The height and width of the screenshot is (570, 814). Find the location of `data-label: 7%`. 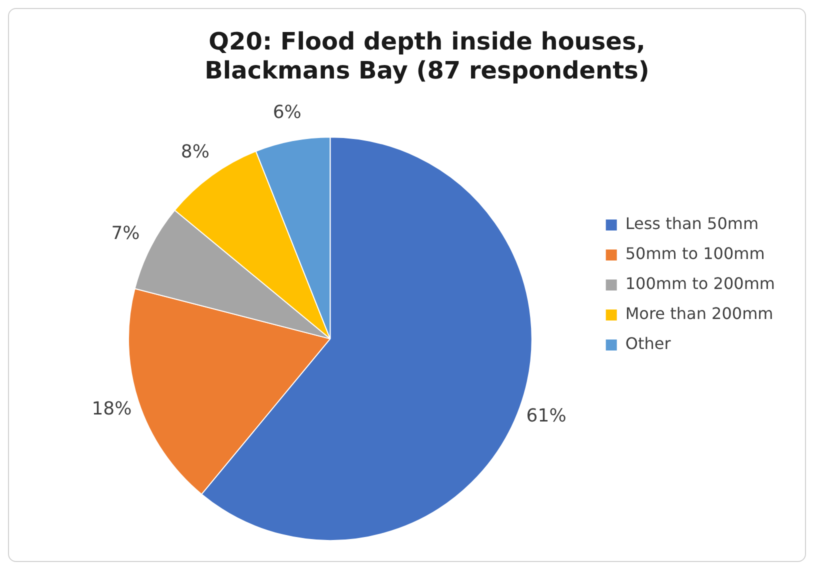

data-label: 7% is located at coordinates (125, 233).